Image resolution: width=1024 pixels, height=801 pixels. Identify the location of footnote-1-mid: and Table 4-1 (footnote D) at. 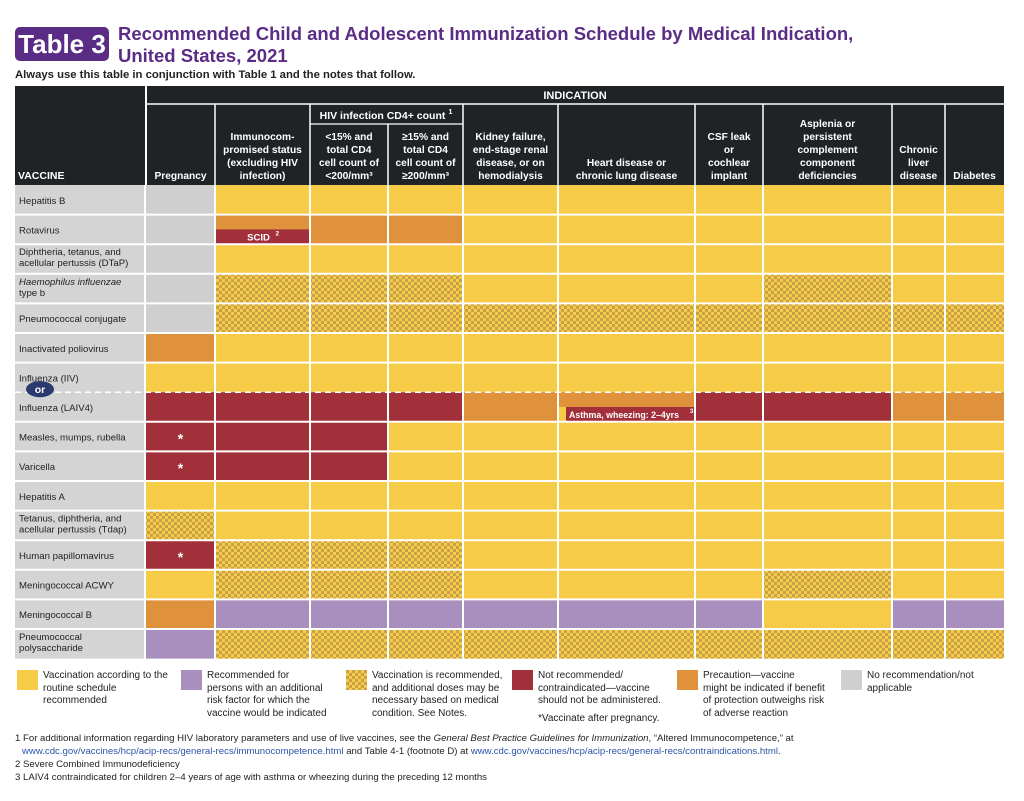
(407, 751).